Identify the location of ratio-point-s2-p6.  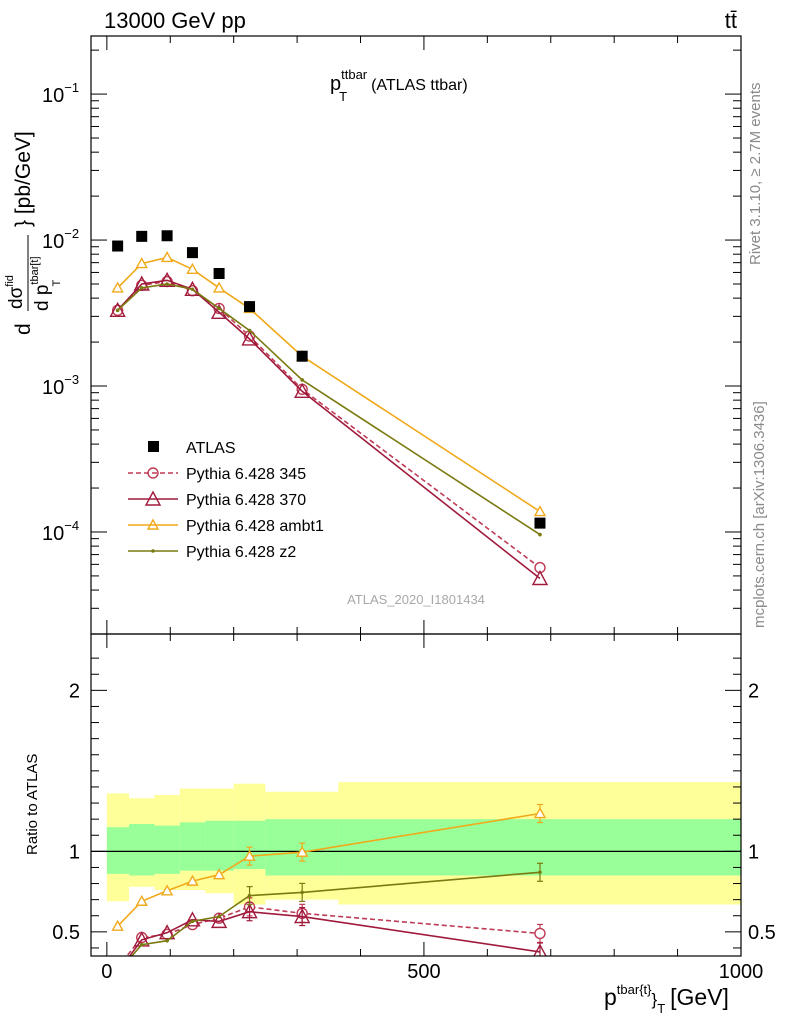
(302, 851).